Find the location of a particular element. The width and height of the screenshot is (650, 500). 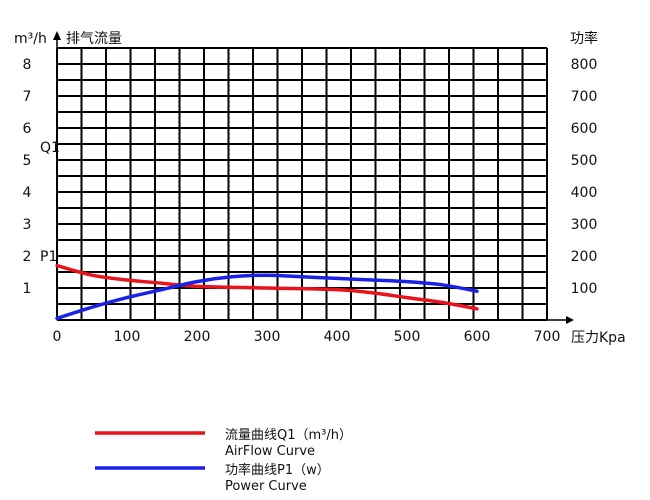

x-tick-label: 400 is located at coordinates (337, 337).